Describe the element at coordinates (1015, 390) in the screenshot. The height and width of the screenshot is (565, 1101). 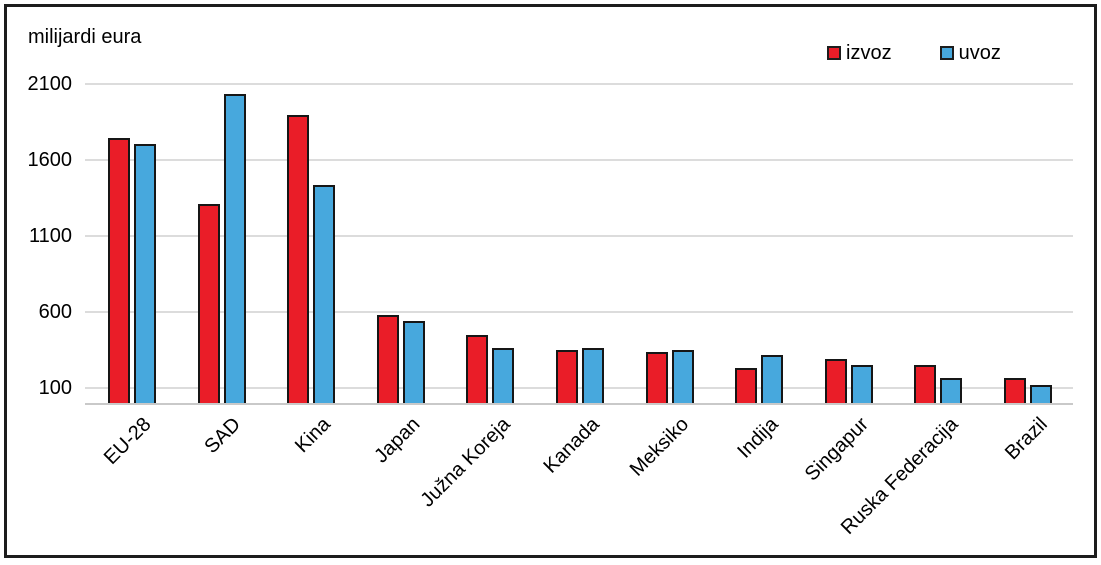
I see `bar-izvoz-Brazil` at that location.